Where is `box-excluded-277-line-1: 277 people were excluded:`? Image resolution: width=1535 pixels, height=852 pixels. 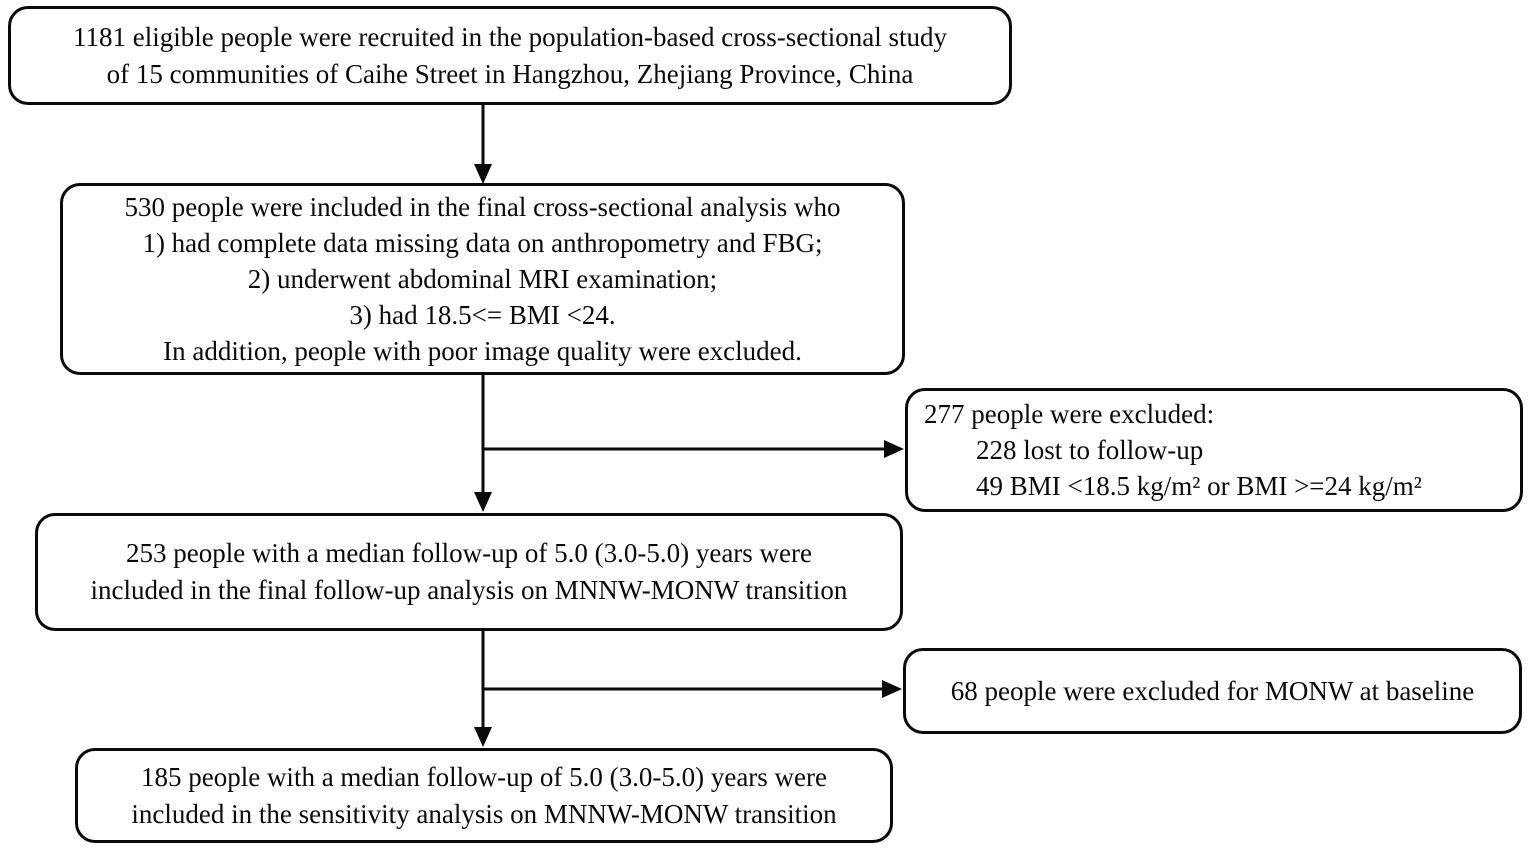 box-excluded-277-line-1: 277 people were excluded: is located at coordinates (1069, 414).